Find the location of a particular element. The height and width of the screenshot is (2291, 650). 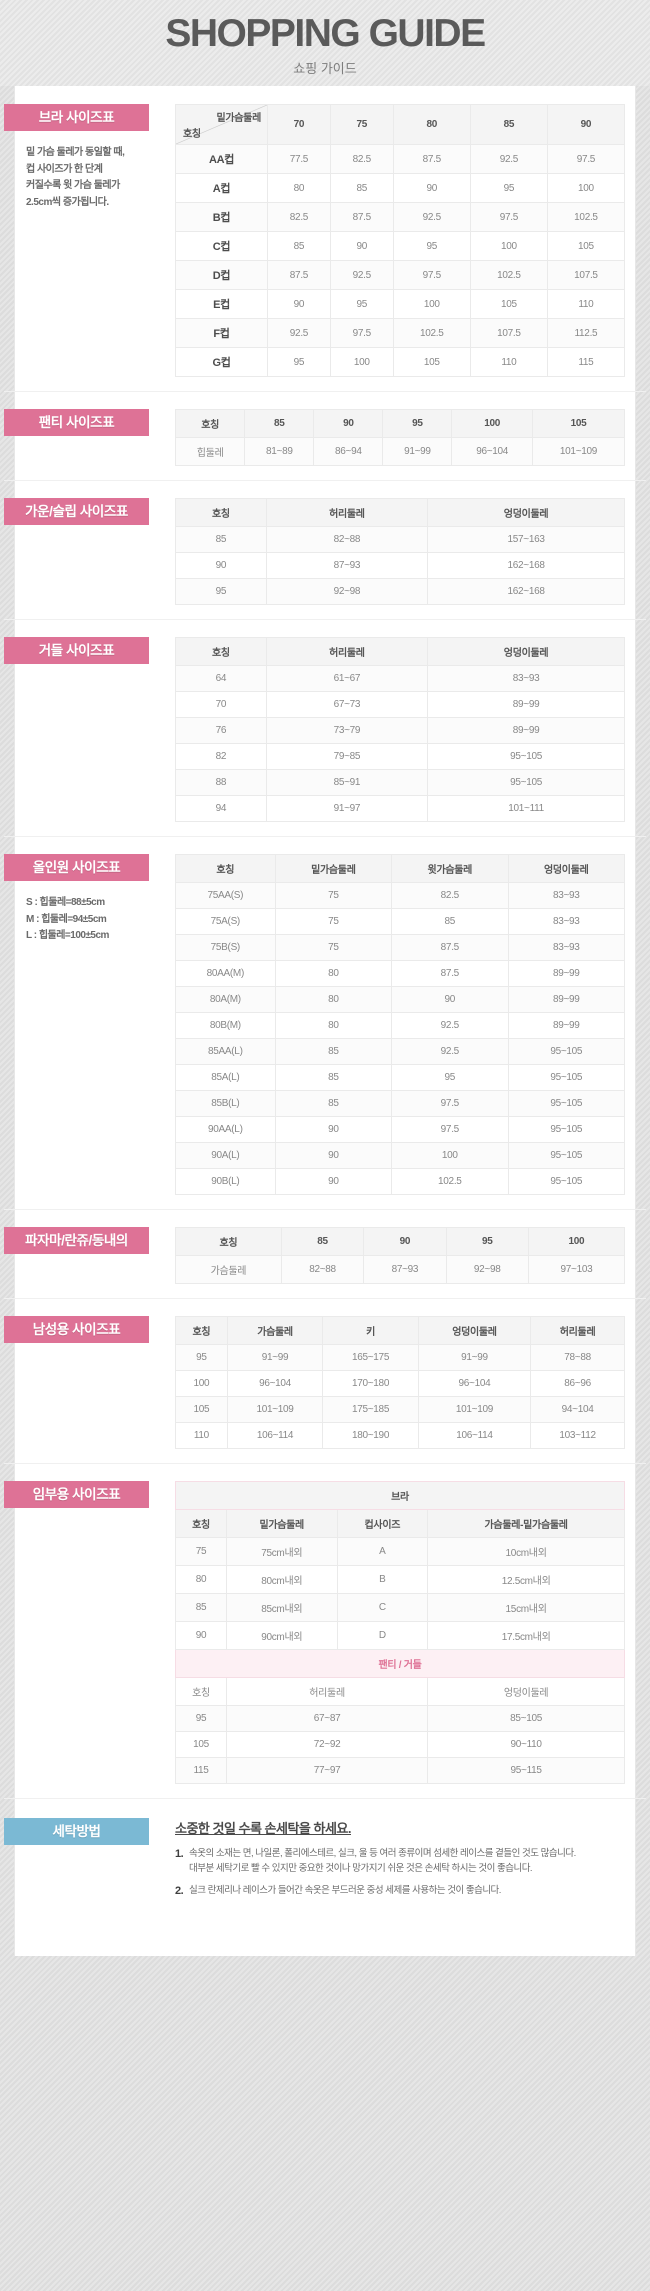

table-row: 75A(S) 75 85 83~93 is located at coordinates (400, 921).